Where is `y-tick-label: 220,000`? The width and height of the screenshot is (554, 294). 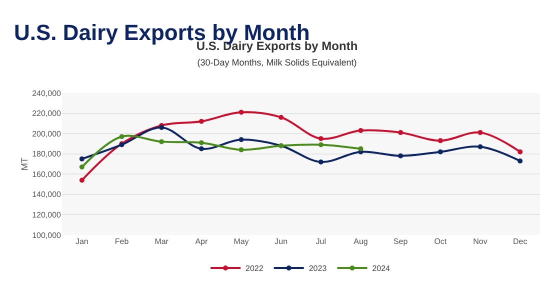 y-tick-label: 220,000 is located at coordinates (47, 113).